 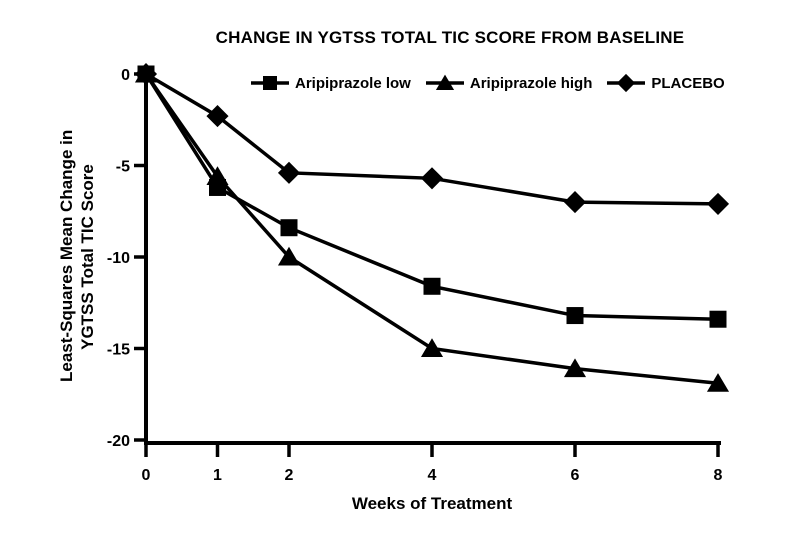 I want to click on legend-marker-aripiprazole-low, so click(x=270, y=83).